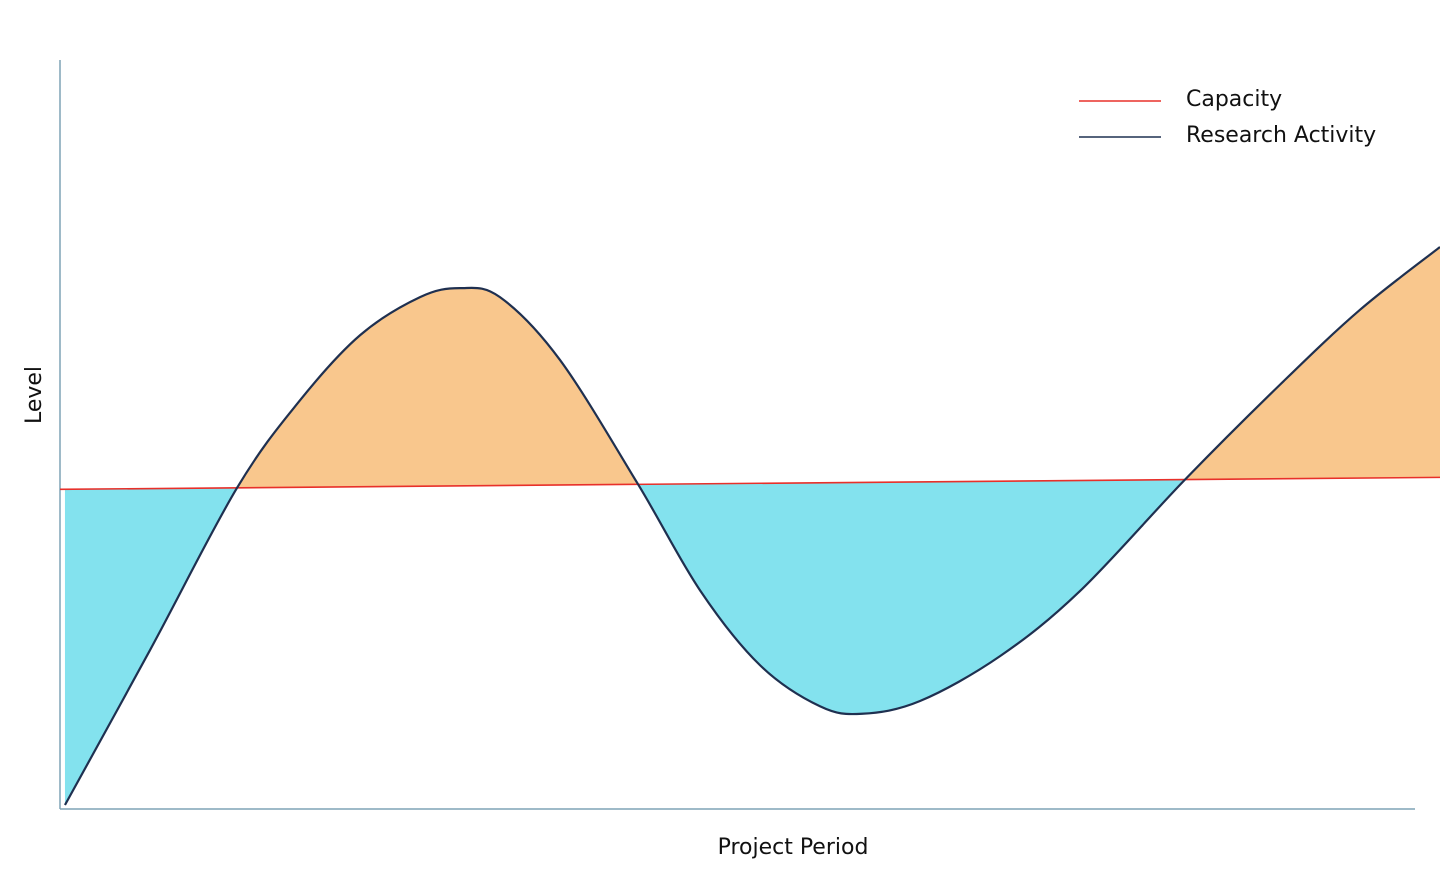 This screenshot has width=1440, height=895. What do you see at coordinates (912, 597) in the screenshot?
I see `deficit-area` at bounding box center [912, 597].